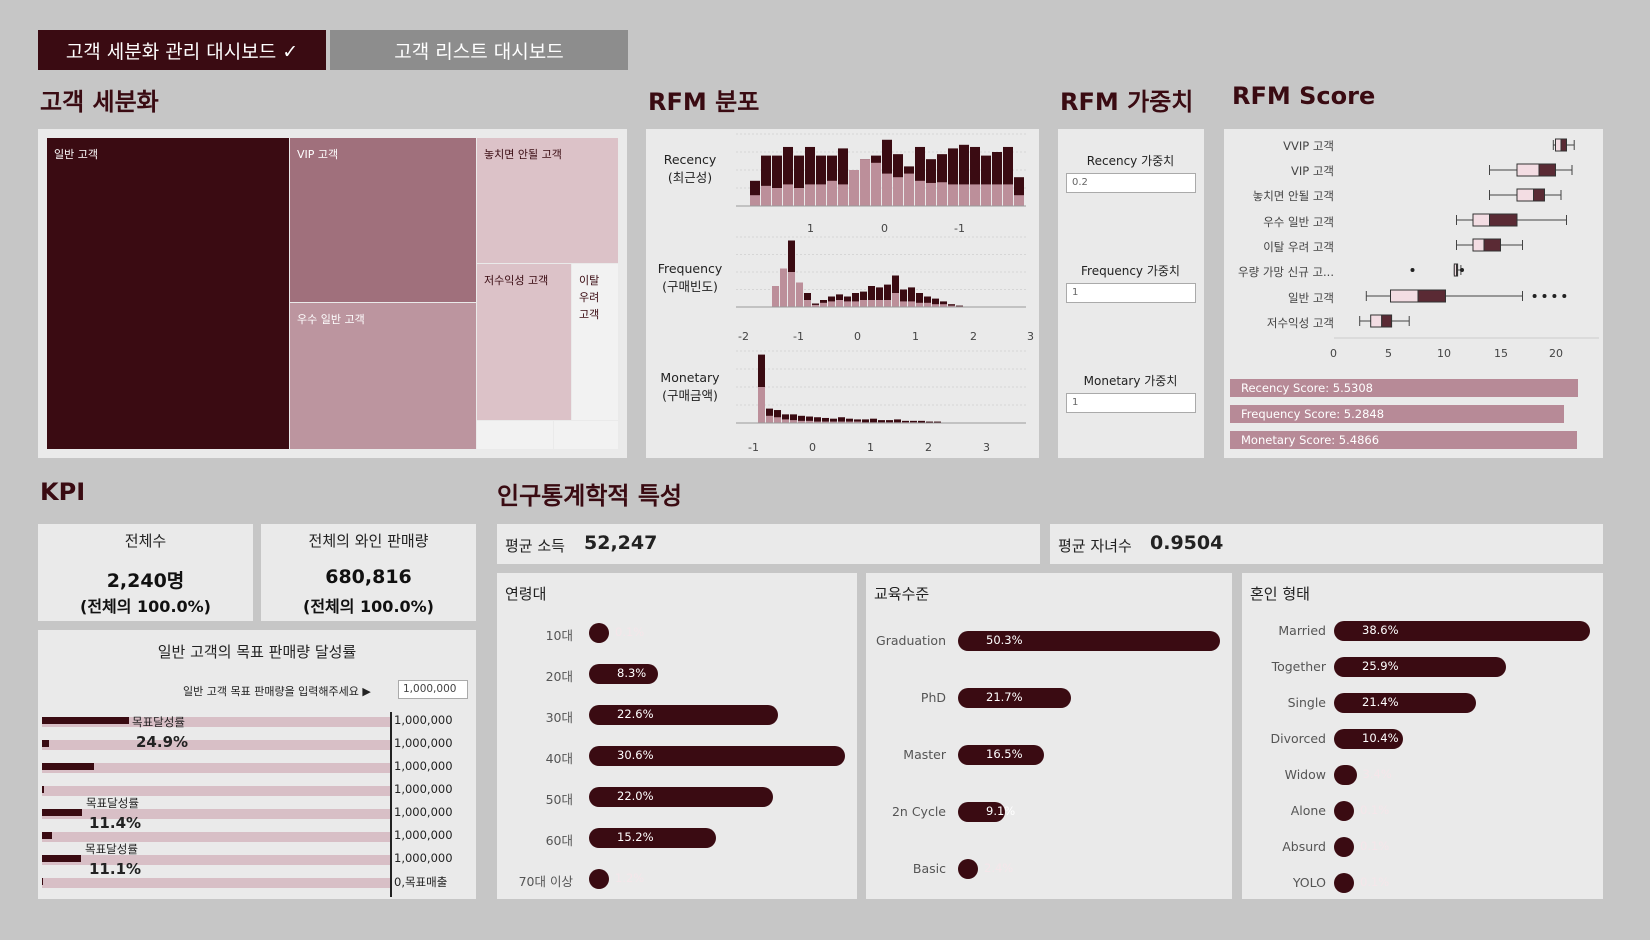 Image resolution: width=1650 pixels, height=940 pixels. Describe the element at coordinates (959, 228) in the screenshot. I see `recency-tick: -1` at that location.